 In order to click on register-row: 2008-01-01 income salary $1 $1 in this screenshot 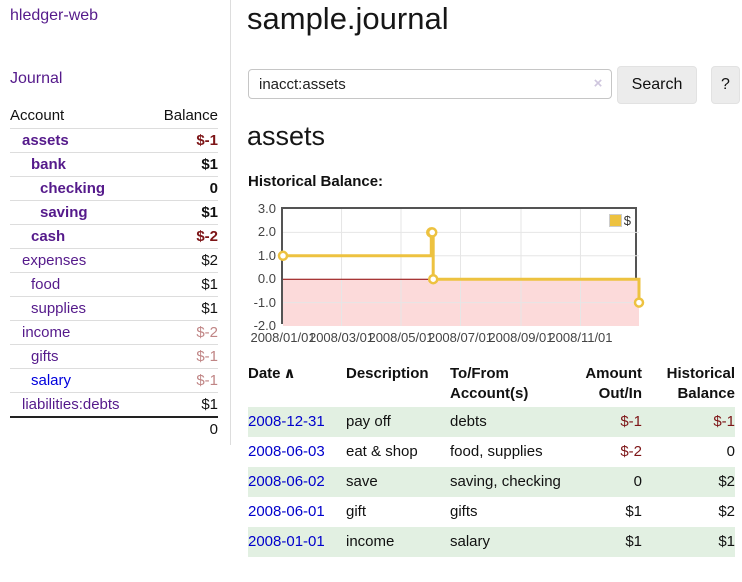, I will do `click(491, 542)`.